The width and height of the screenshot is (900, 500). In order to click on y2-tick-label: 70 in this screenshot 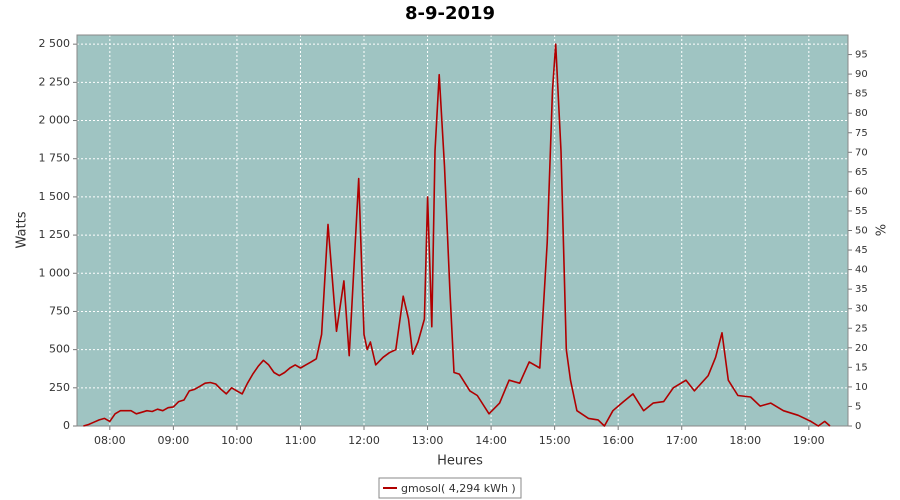, I will do `click(861, 152)`.